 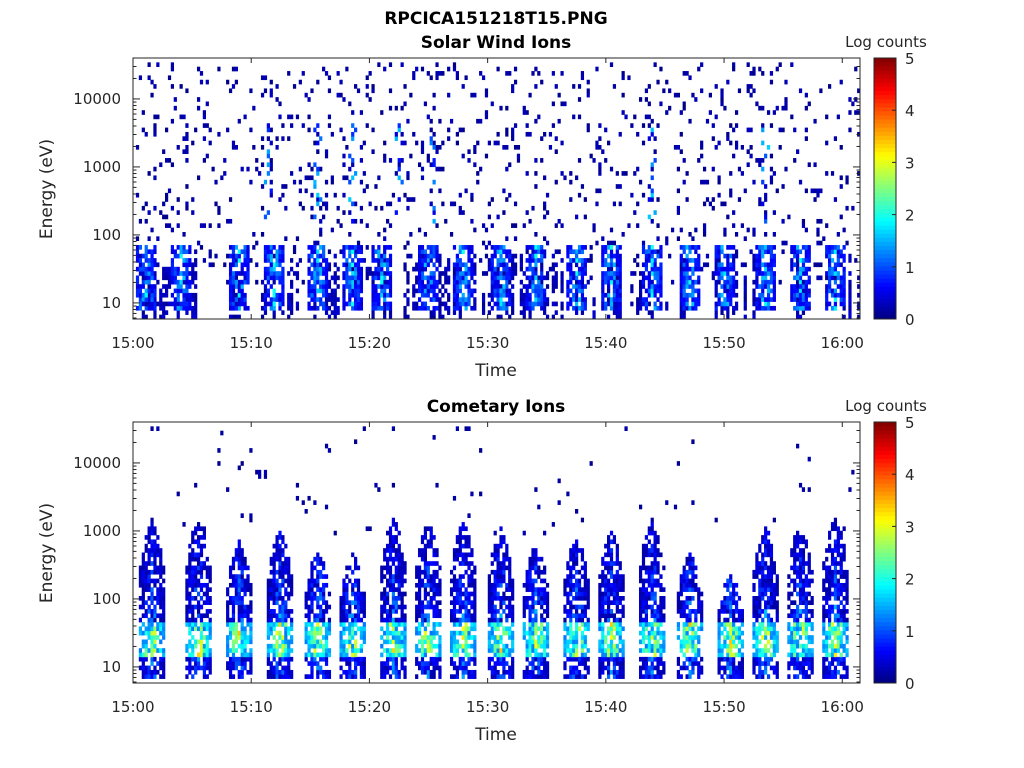 What do you see at coordinates (910, 268) in the screenshot?
I see `colorbar-tick-label: 1` at bounding box center [910, 268].